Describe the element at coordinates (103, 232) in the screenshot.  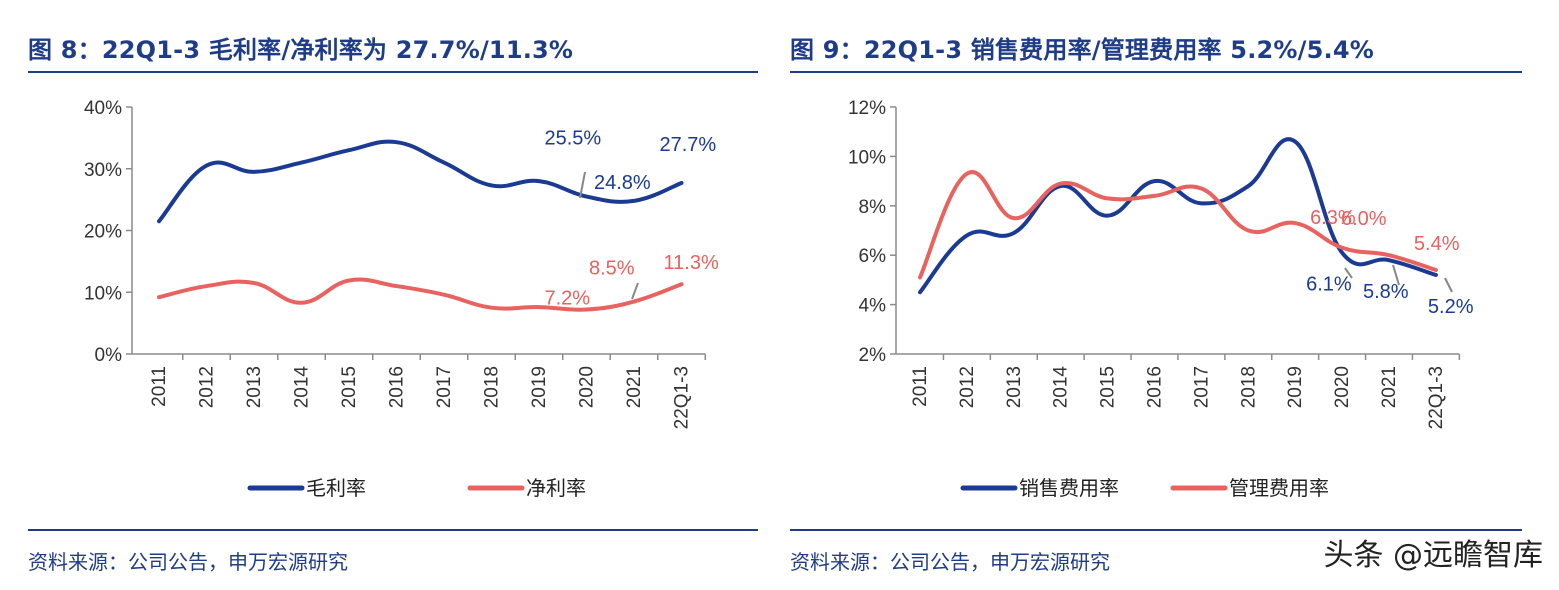
I see `y-tick-label: 20%` at that location.